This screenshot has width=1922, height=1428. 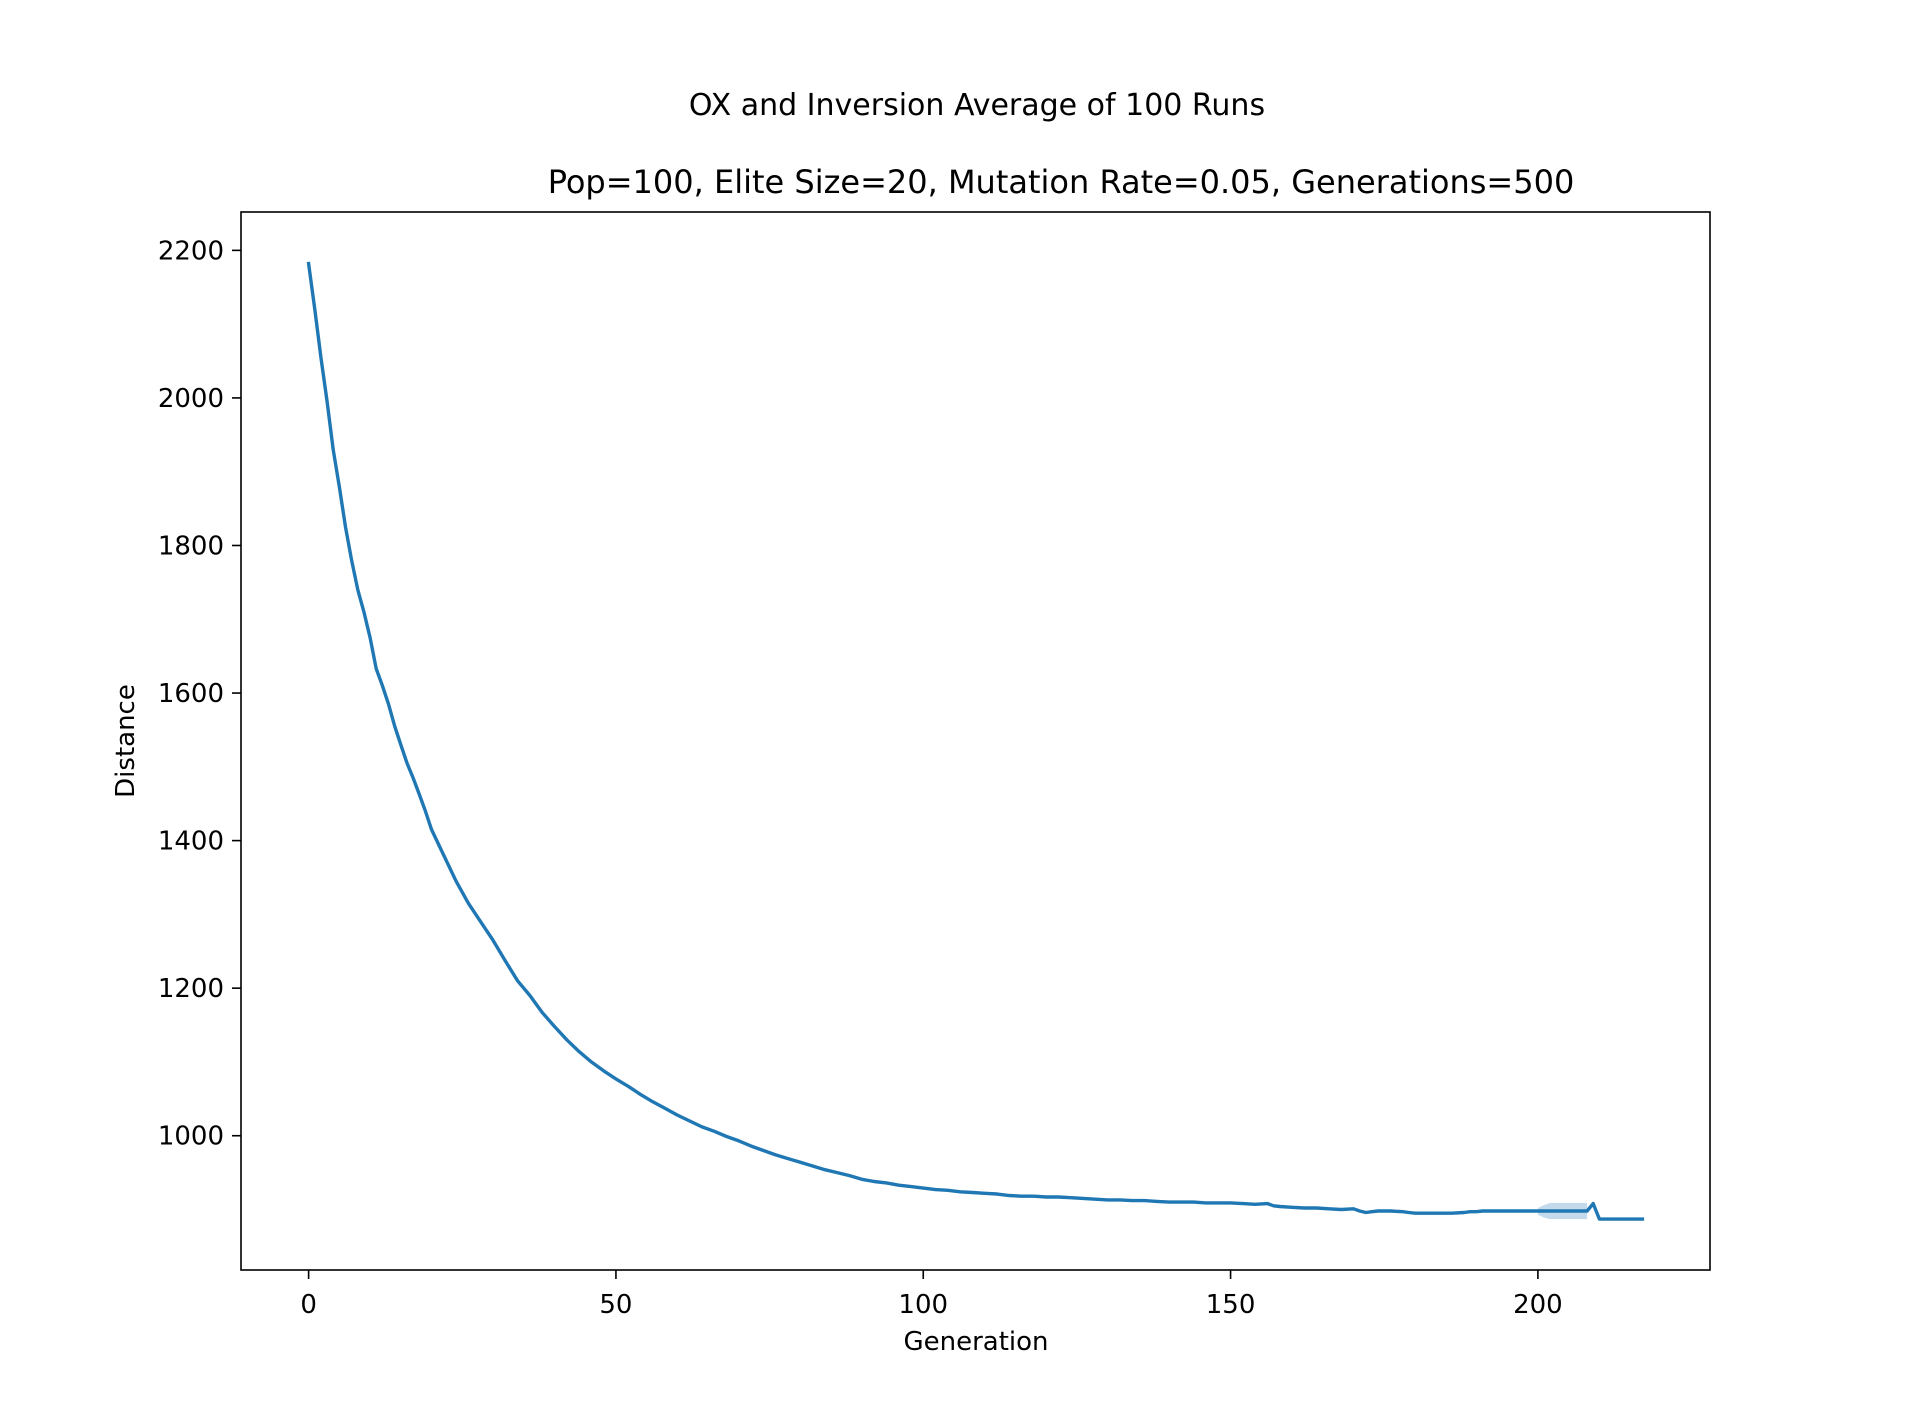 I want to click on y-tick-label: 1600, so click(x=191, y=694).